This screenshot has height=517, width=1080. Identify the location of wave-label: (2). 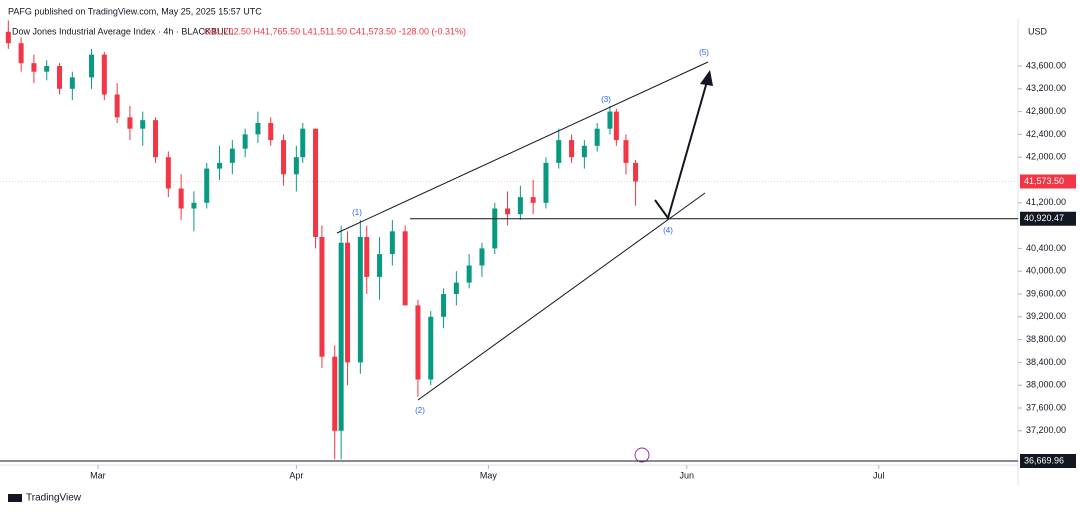
(420, 410).